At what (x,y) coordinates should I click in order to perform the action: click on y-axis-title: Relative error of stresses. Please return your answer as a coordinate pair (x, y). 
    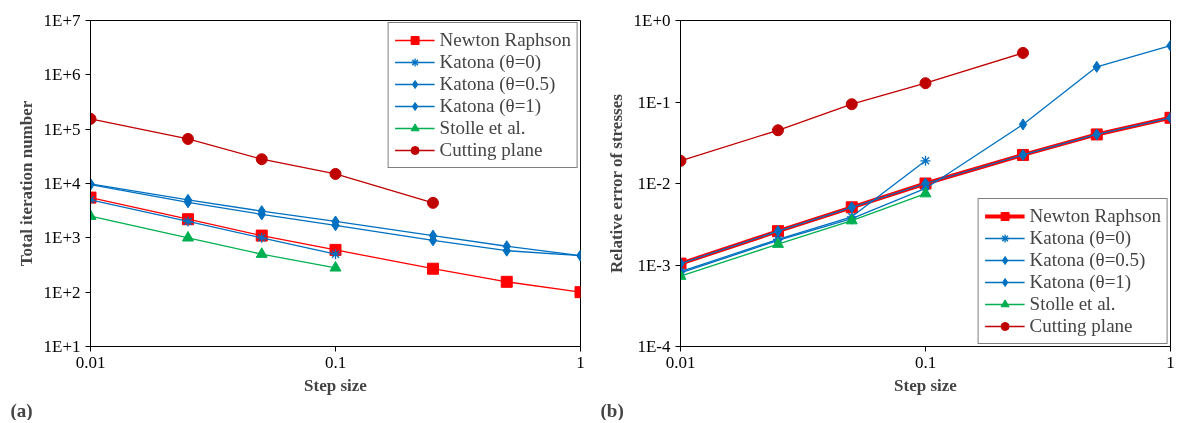
    Looking at the image, I should click on (616, 183).